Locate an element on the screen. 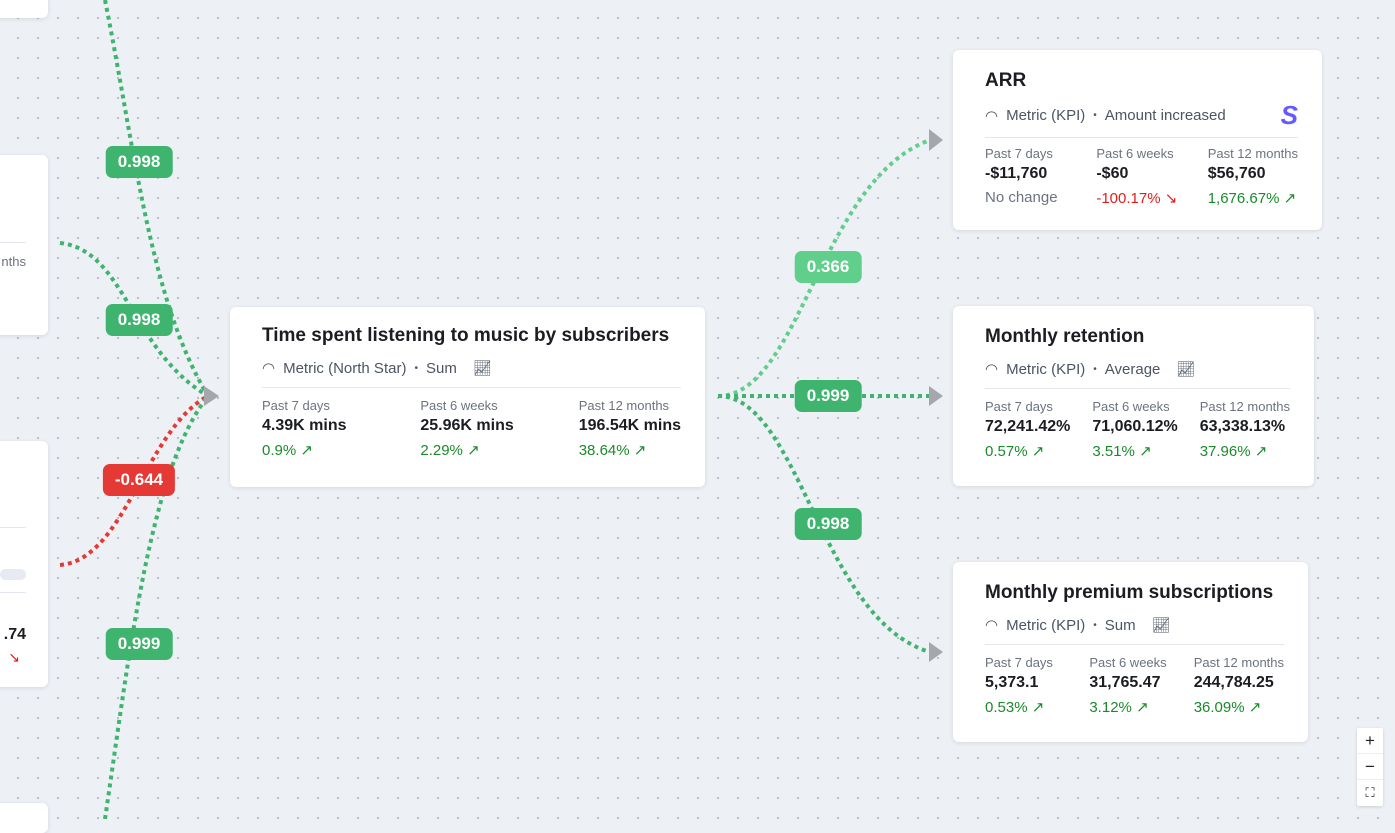 The width and height of the screenshot is (1395, 833). left-card-3: .74 ↘ is located at coordinates (24, 564).